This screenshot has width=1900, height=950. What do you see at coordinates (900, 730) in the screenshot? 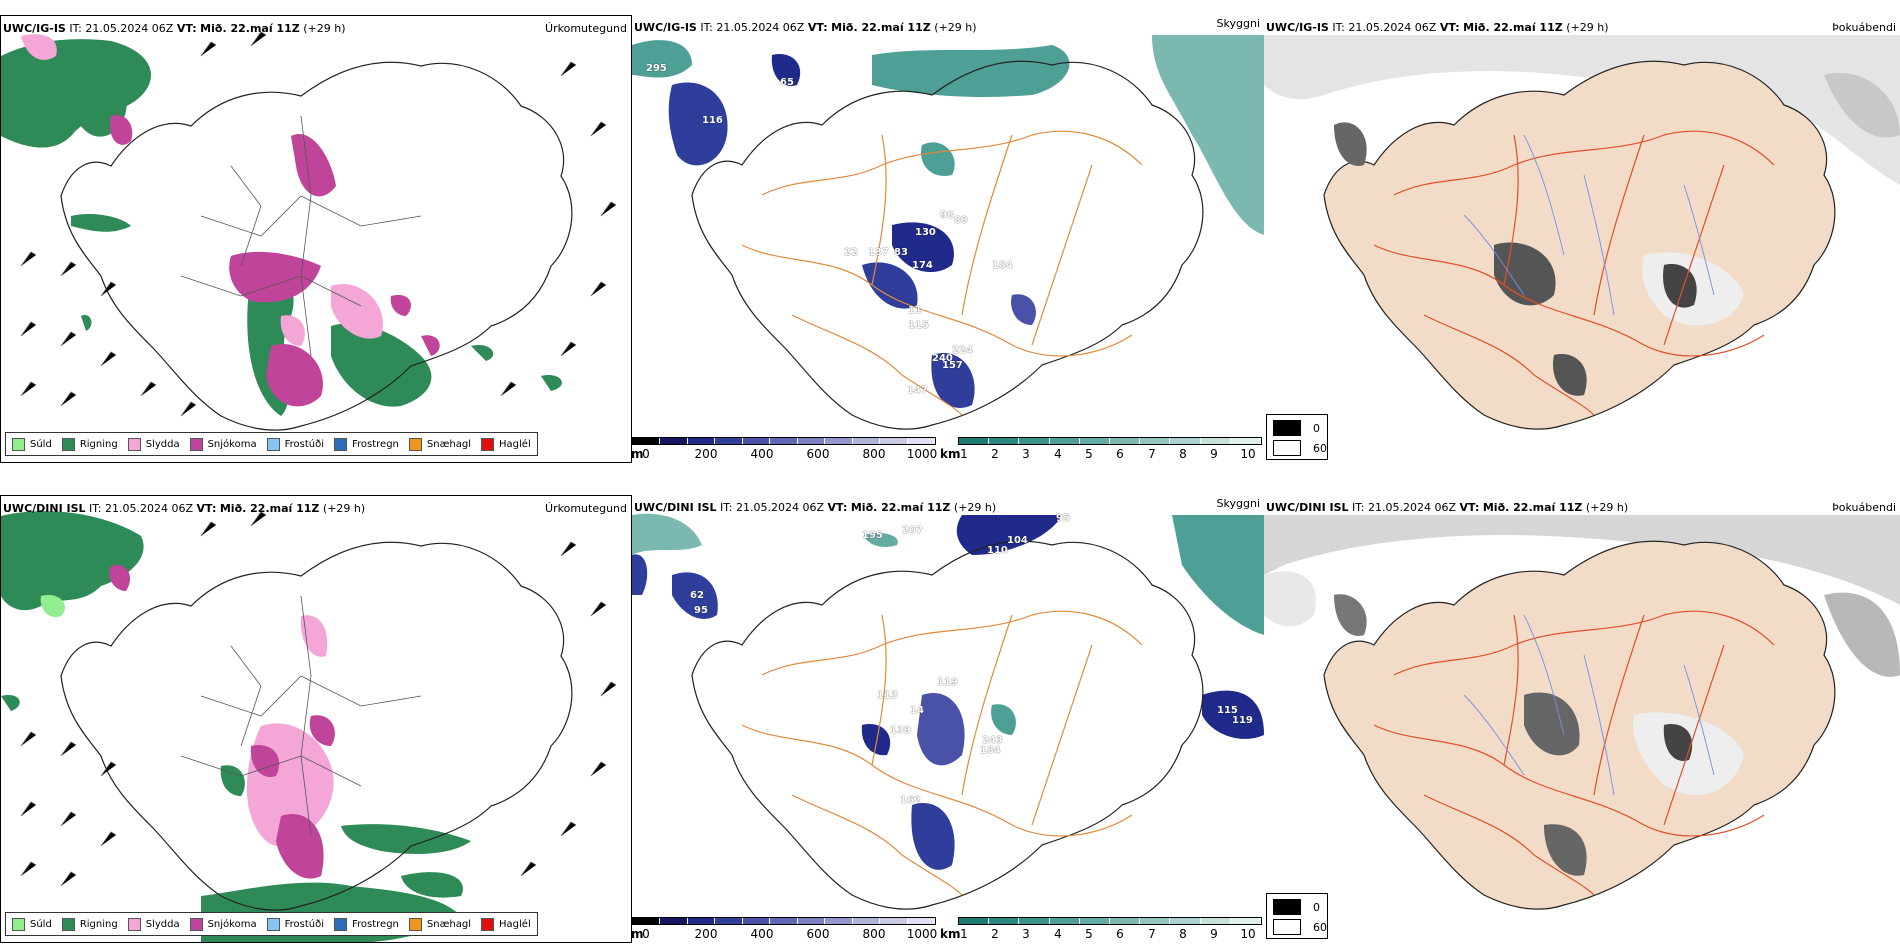
I see `ceiling-label: 139` at bounding box center [900, 730].